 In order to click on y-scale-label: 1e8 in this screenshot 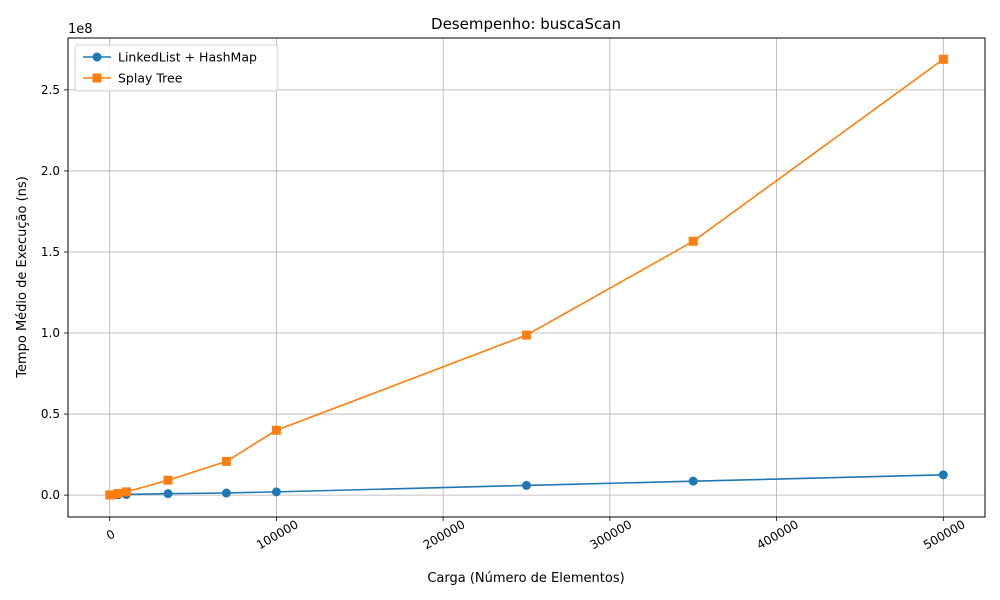, I will do `click(80, 29)`.